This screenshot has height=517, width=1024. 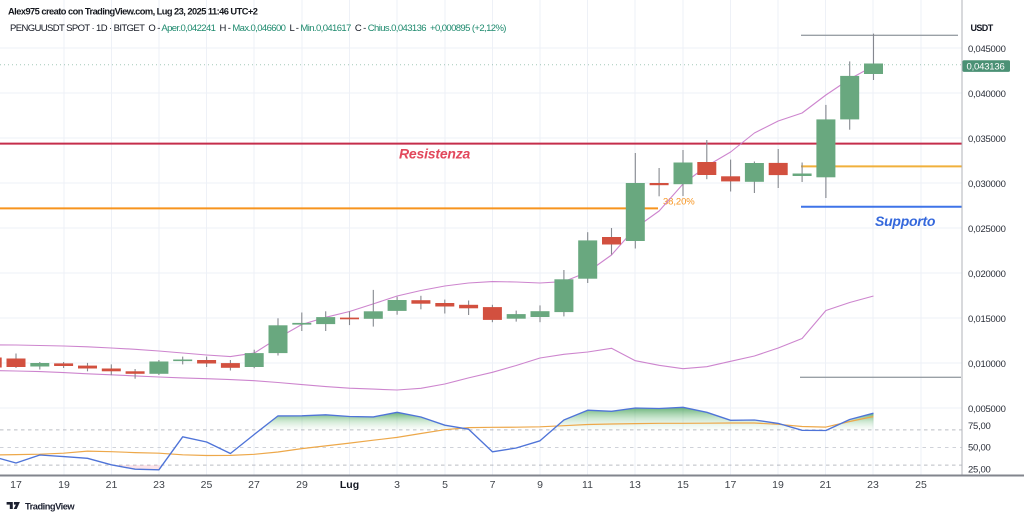 I want to click on svg-text: 3, so click(x=397, y=485).